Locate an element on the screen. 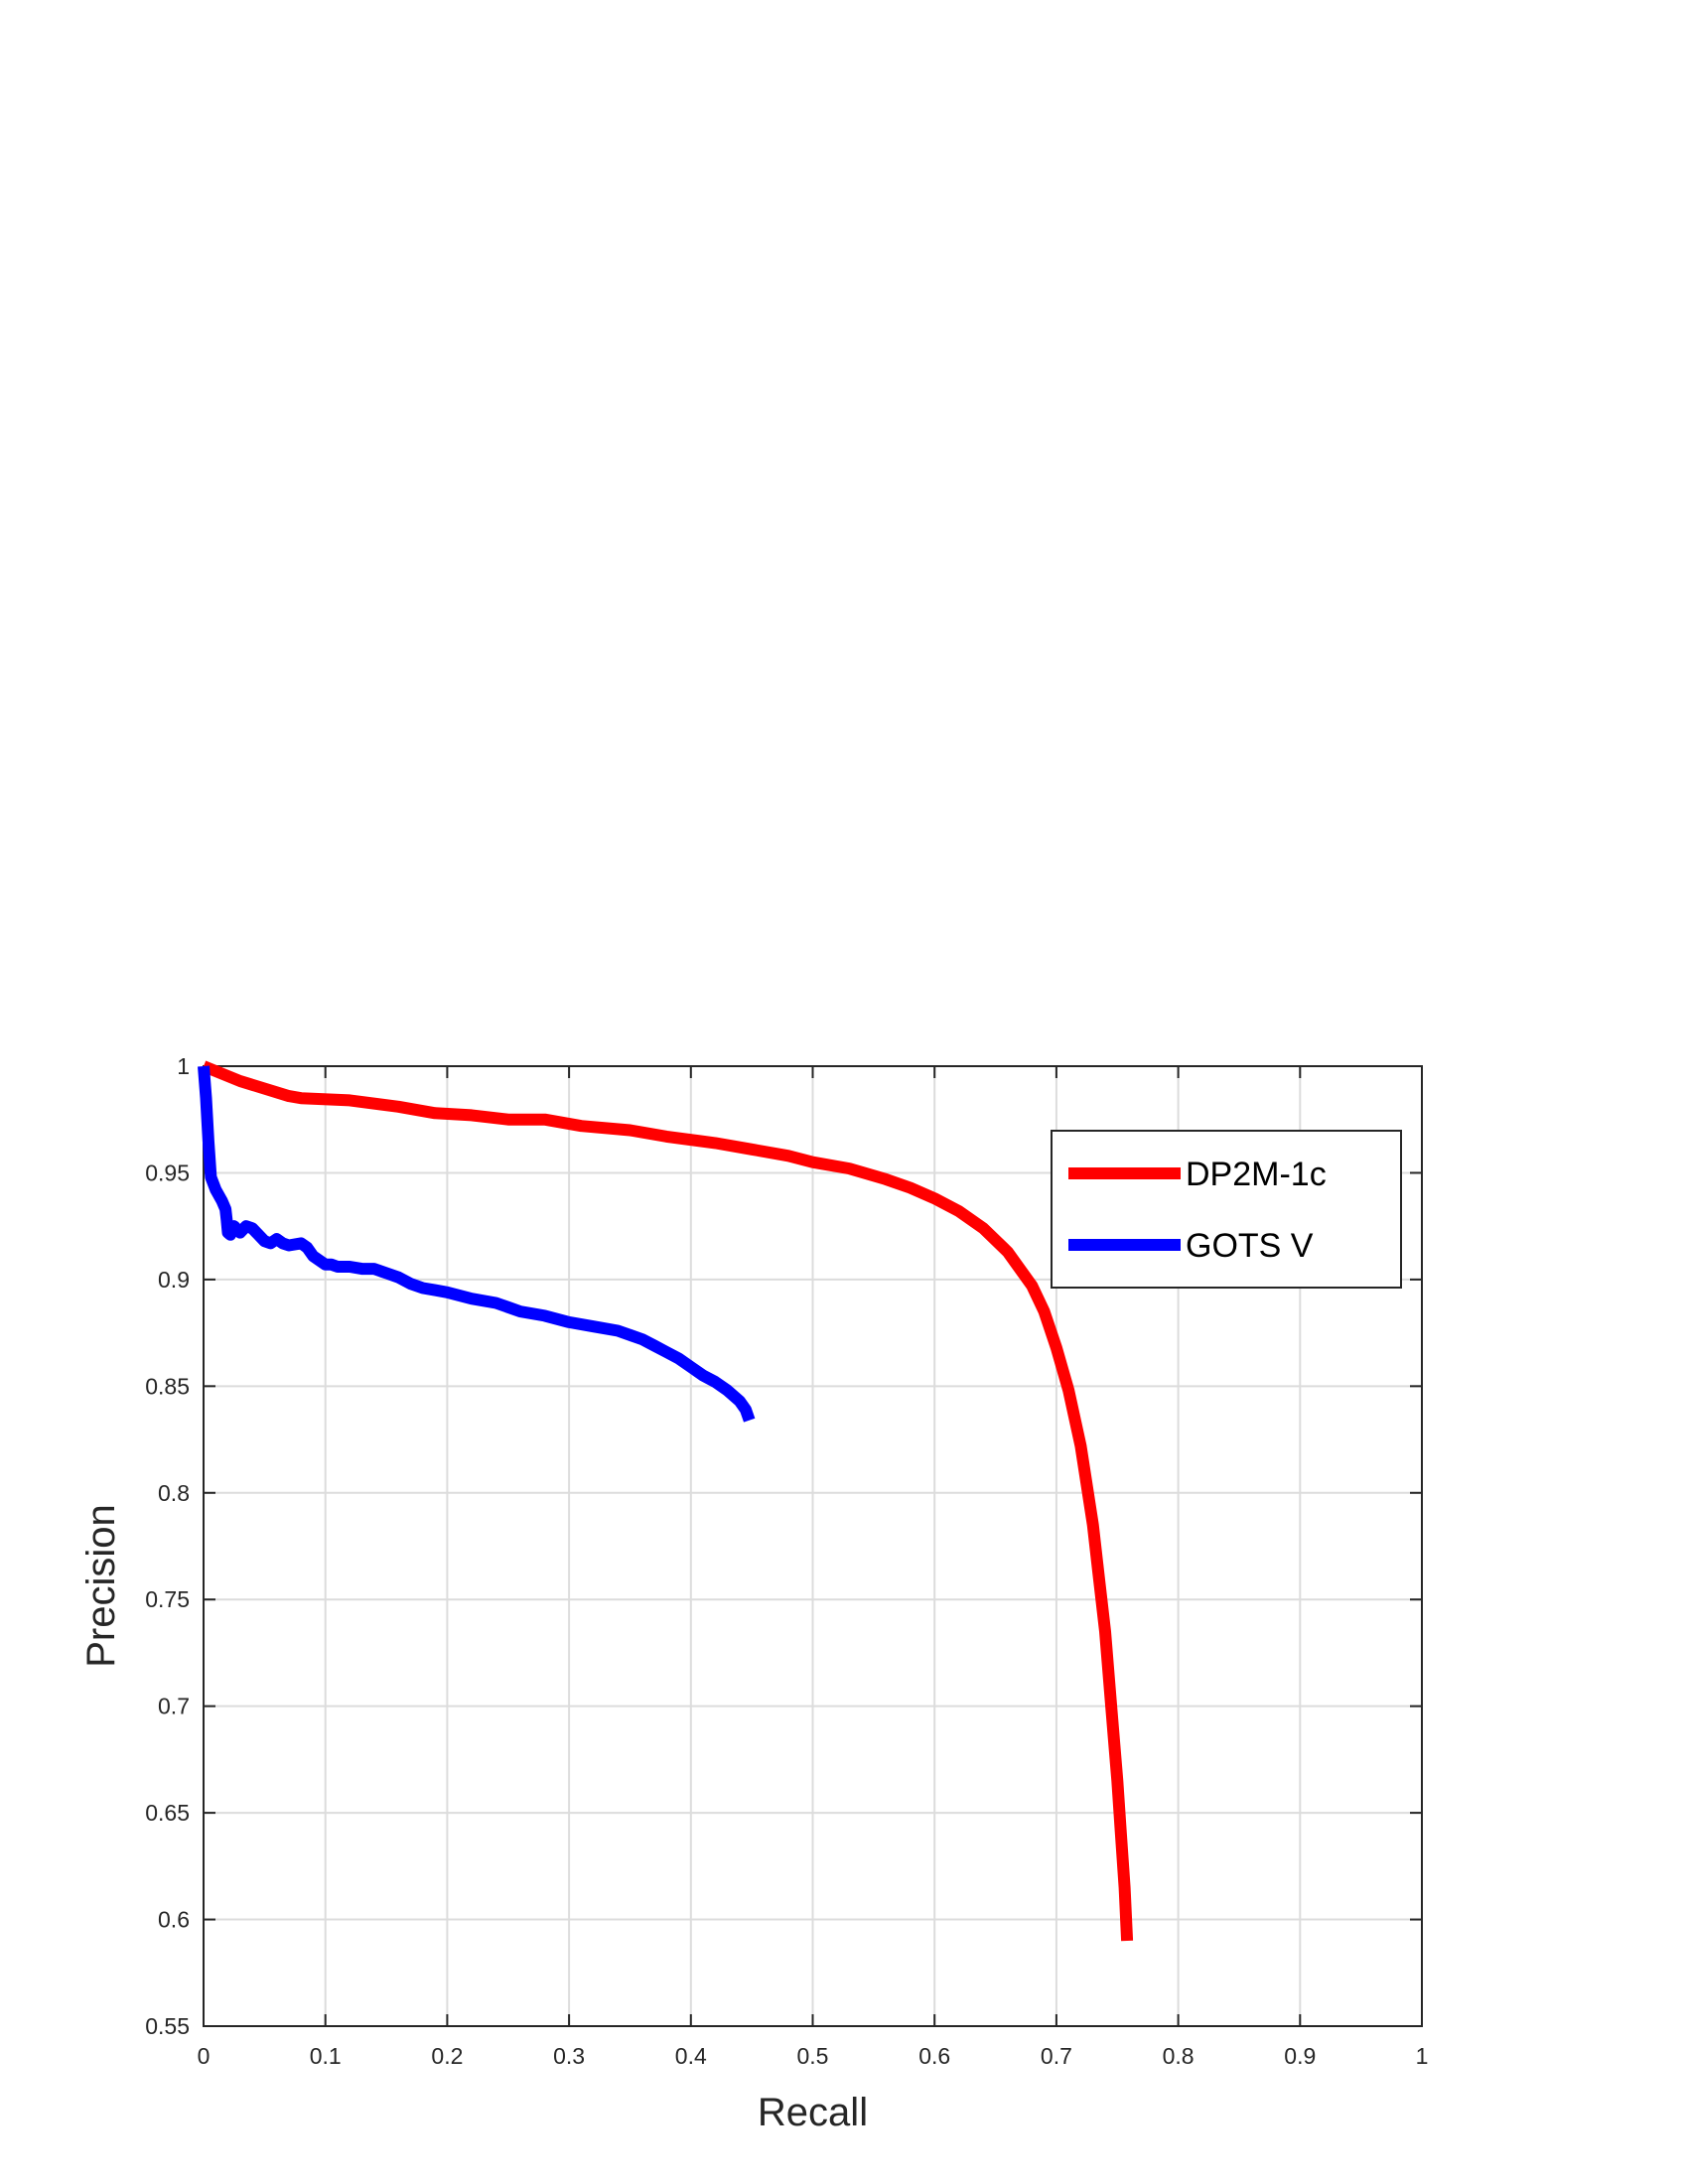 This screenshot has height=2184, width=1688. y-tick-label: 0.55 is located at coordinates (167, 2026).